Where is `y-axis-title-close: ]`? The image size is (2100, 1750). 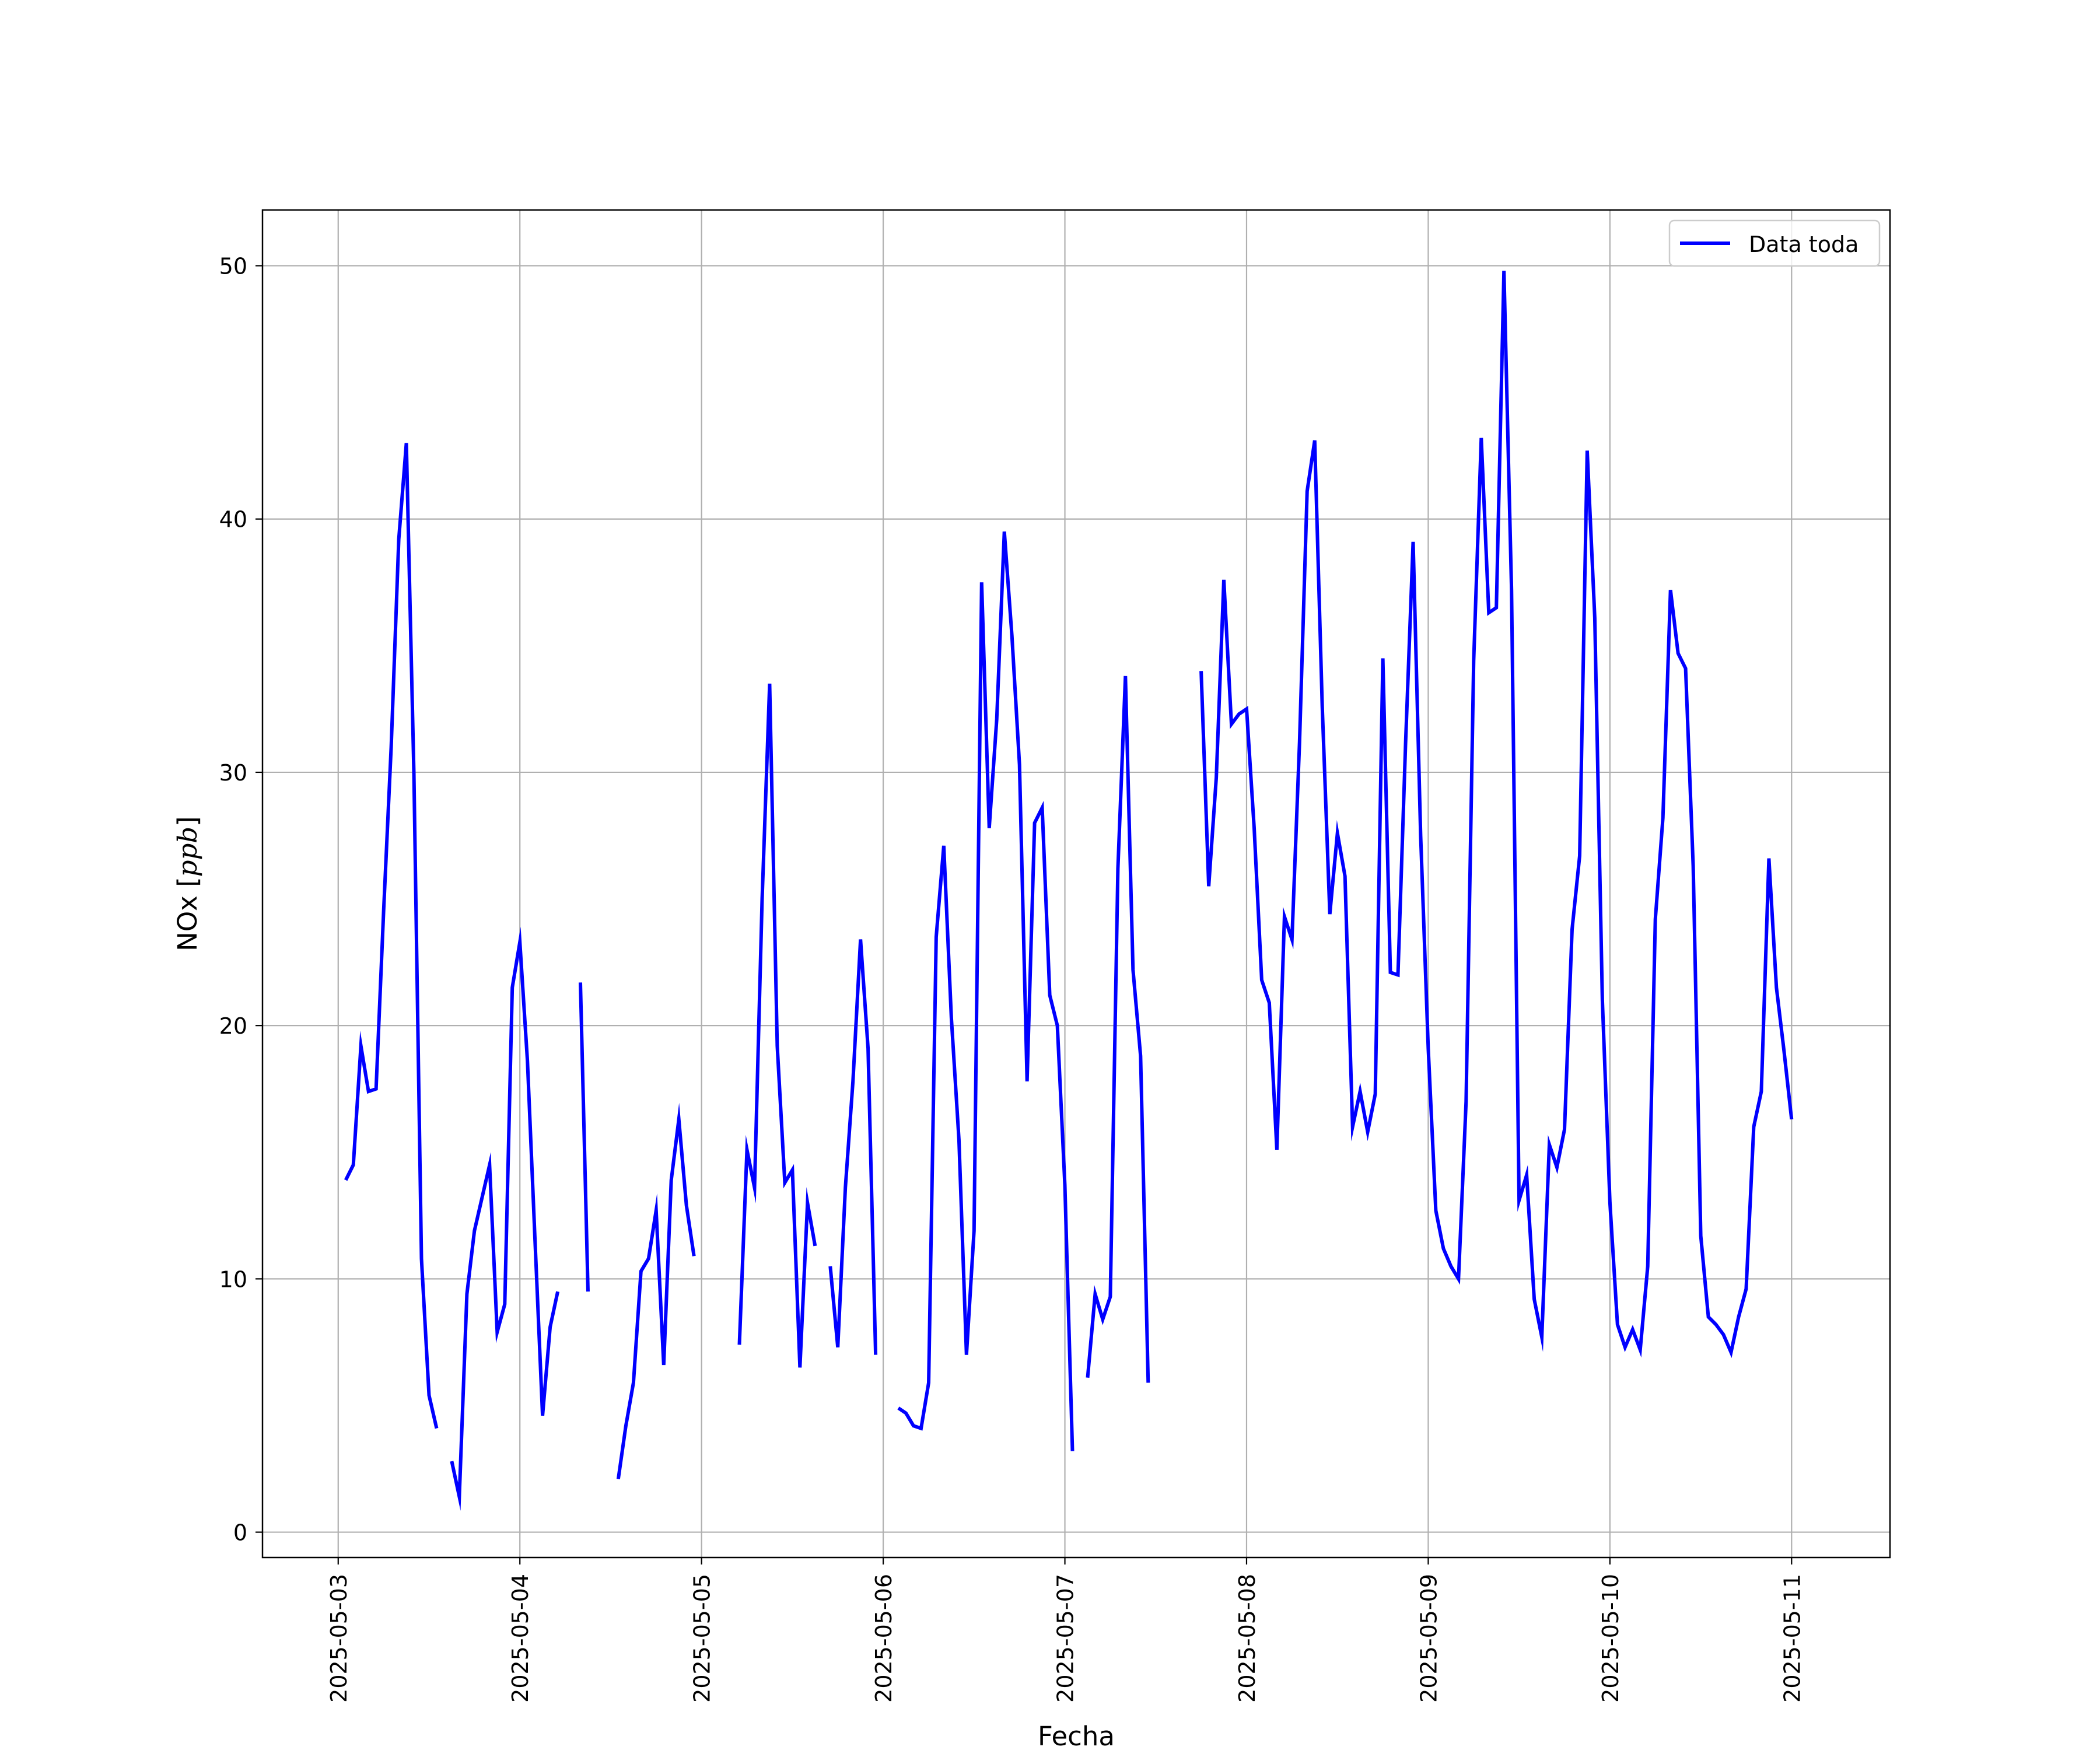 y-axis-title-close: ] is located at coordinates (187, 821).